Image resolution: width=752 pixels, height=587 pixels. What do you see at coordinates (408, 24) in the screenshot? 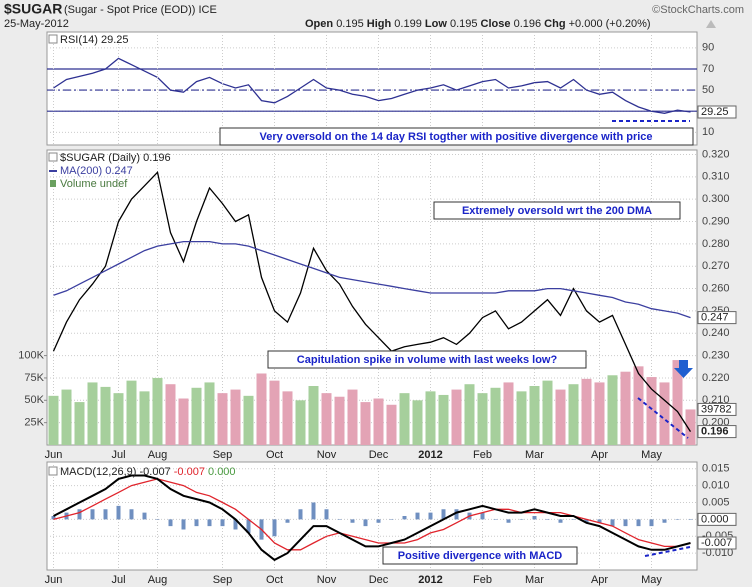
I see `quote-value: 0.199` at bounding box center [408, 24].